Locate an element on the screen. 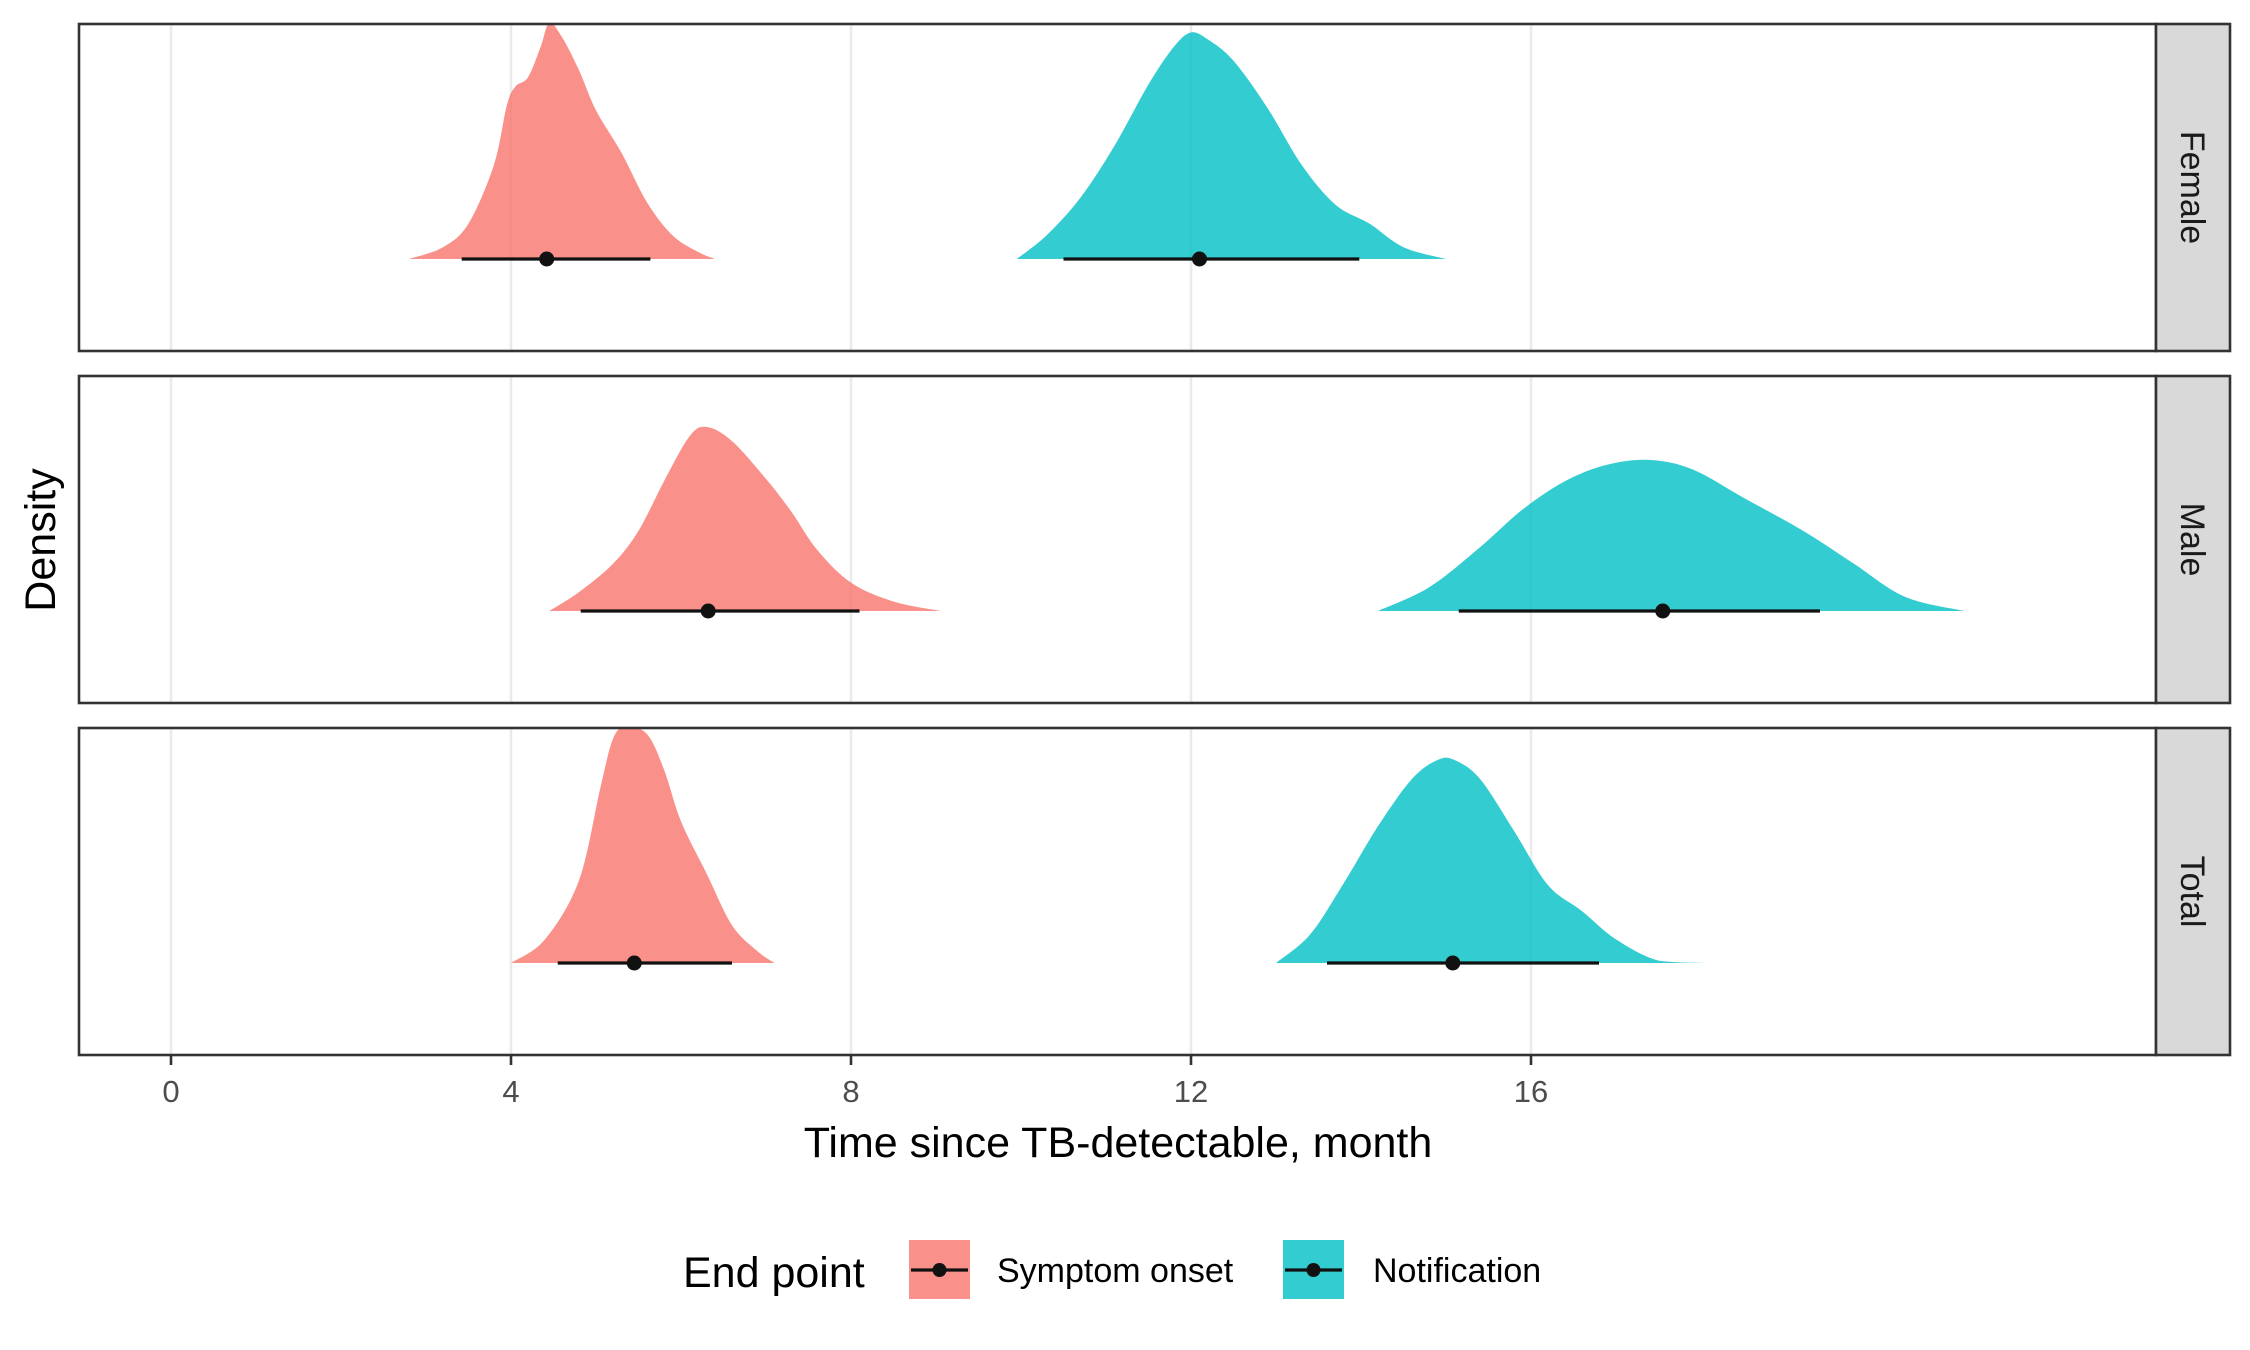 Image resolution: width=2250 pixels, height=1350 pixels. x-tick-label: 16 is located at coordinates (1531, 1091).